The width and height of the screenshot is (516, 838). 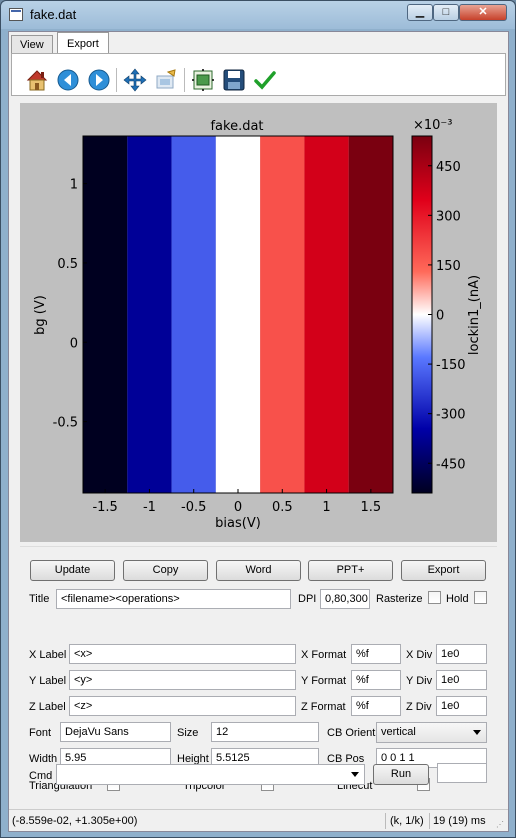 What do you see at coordinates (480, 597) in the screenshot?
I see `hold-checkbox` at bounding box center [480, 597].